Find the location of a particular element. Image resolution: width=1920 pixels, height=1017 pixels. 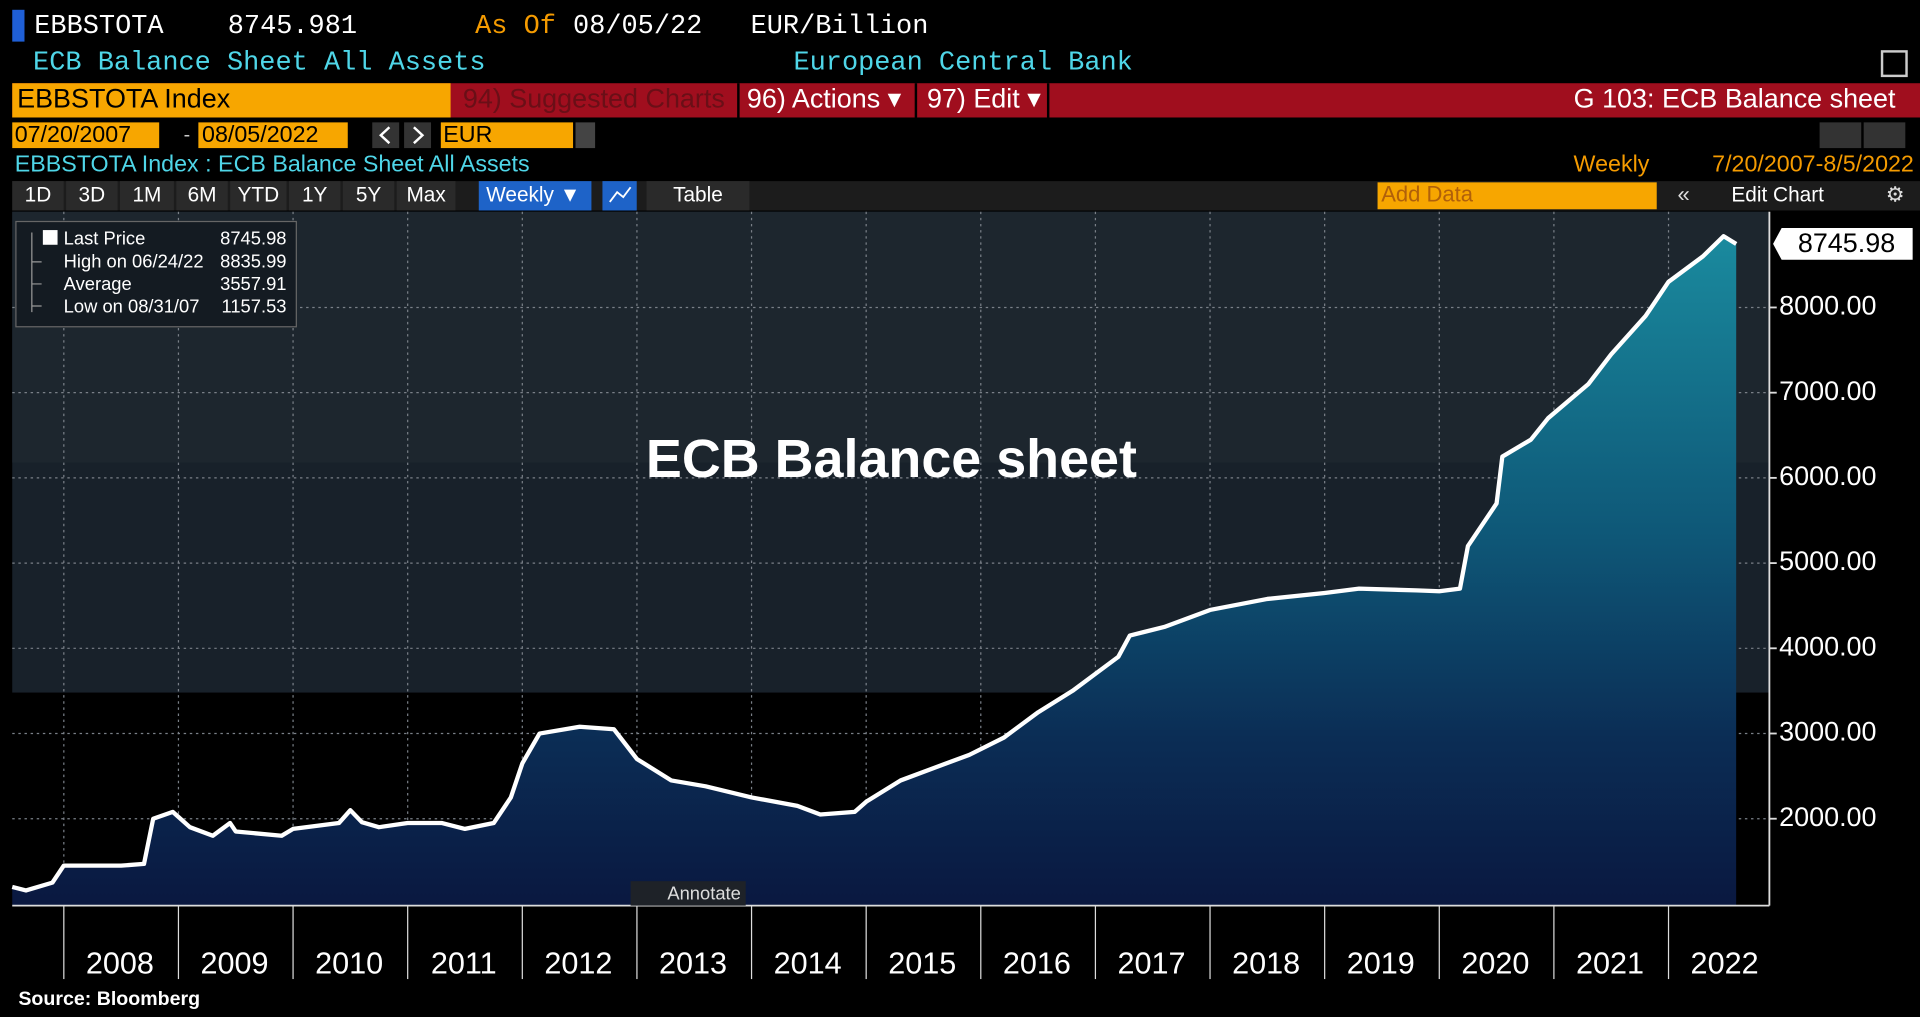

status-marker is located at coordinates (18, 25).